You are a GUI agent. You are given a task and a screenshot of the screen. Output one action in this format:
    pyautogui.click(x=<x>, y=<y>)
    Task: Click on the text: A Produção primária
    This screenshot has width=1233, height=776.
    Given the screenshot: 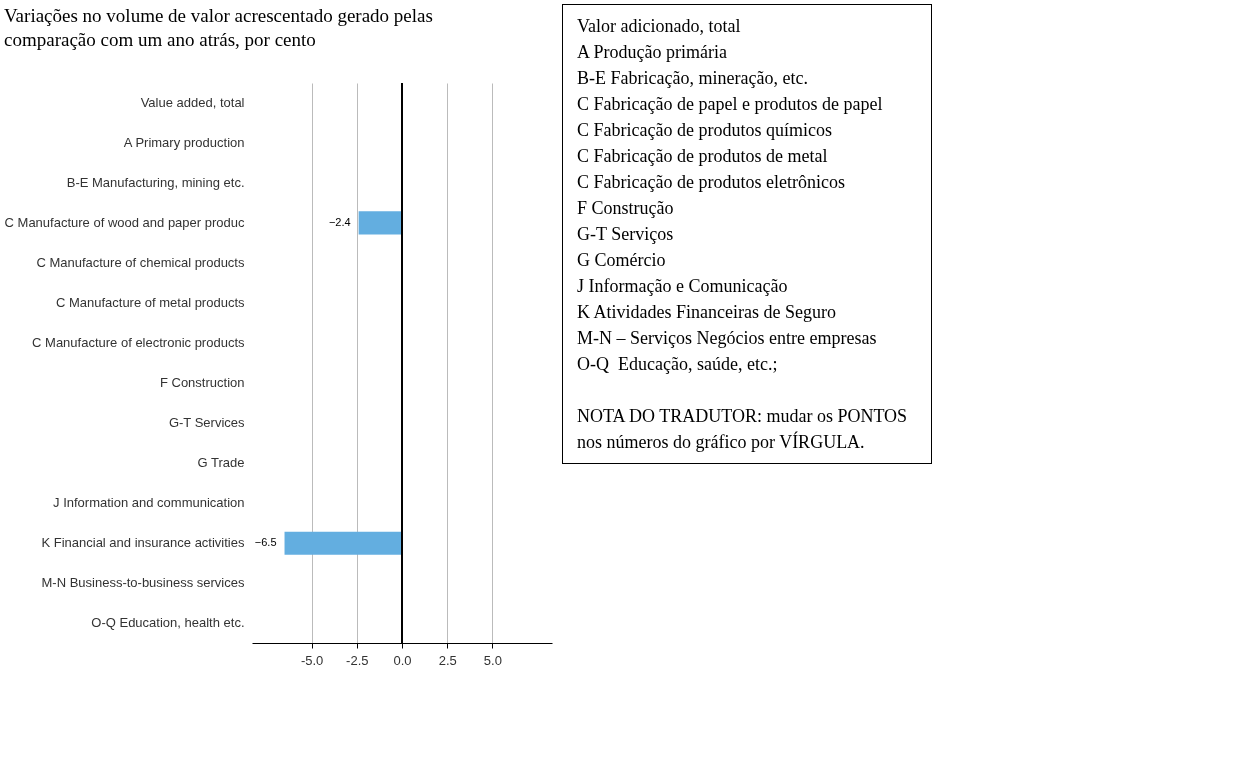 What is the action you would take?
    pyautogui.click(x=652, y=52)
    